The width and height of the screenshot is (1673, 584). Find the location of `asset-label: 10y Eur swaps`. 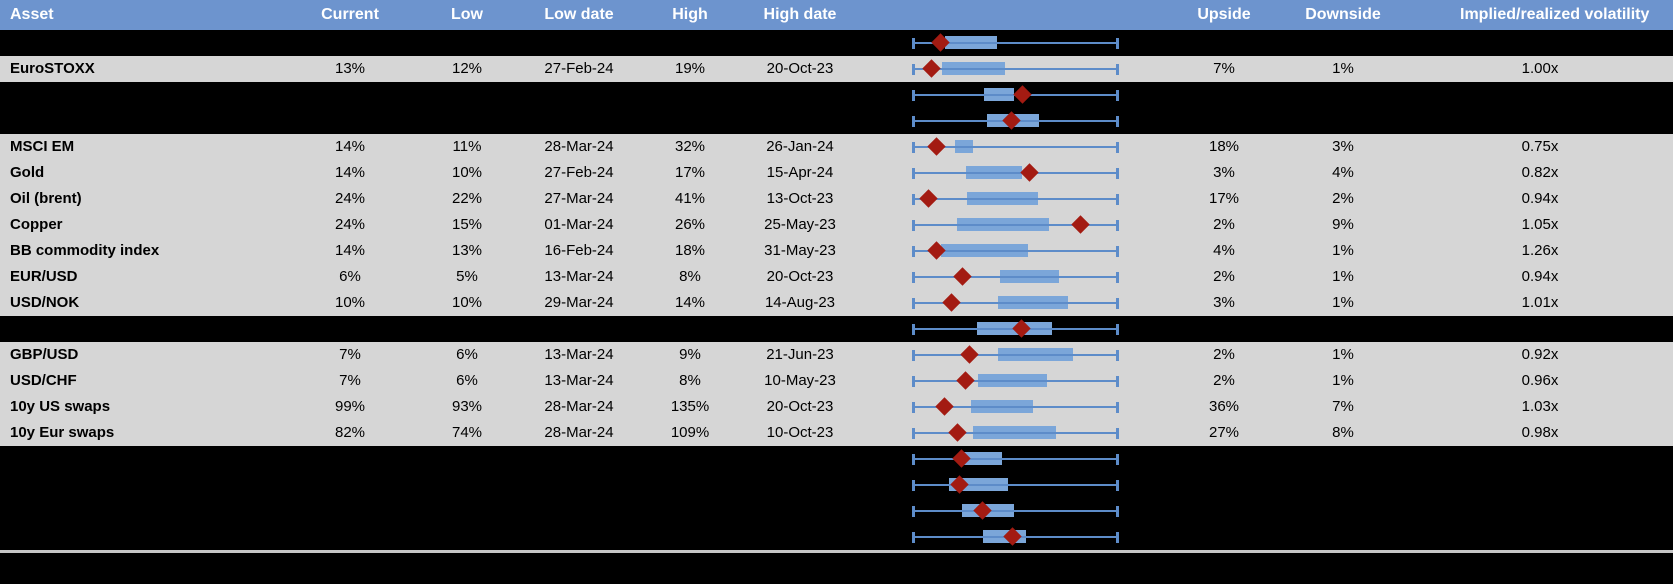

asset-label: 10y Eur swaps is located at coordinates (62, 432).